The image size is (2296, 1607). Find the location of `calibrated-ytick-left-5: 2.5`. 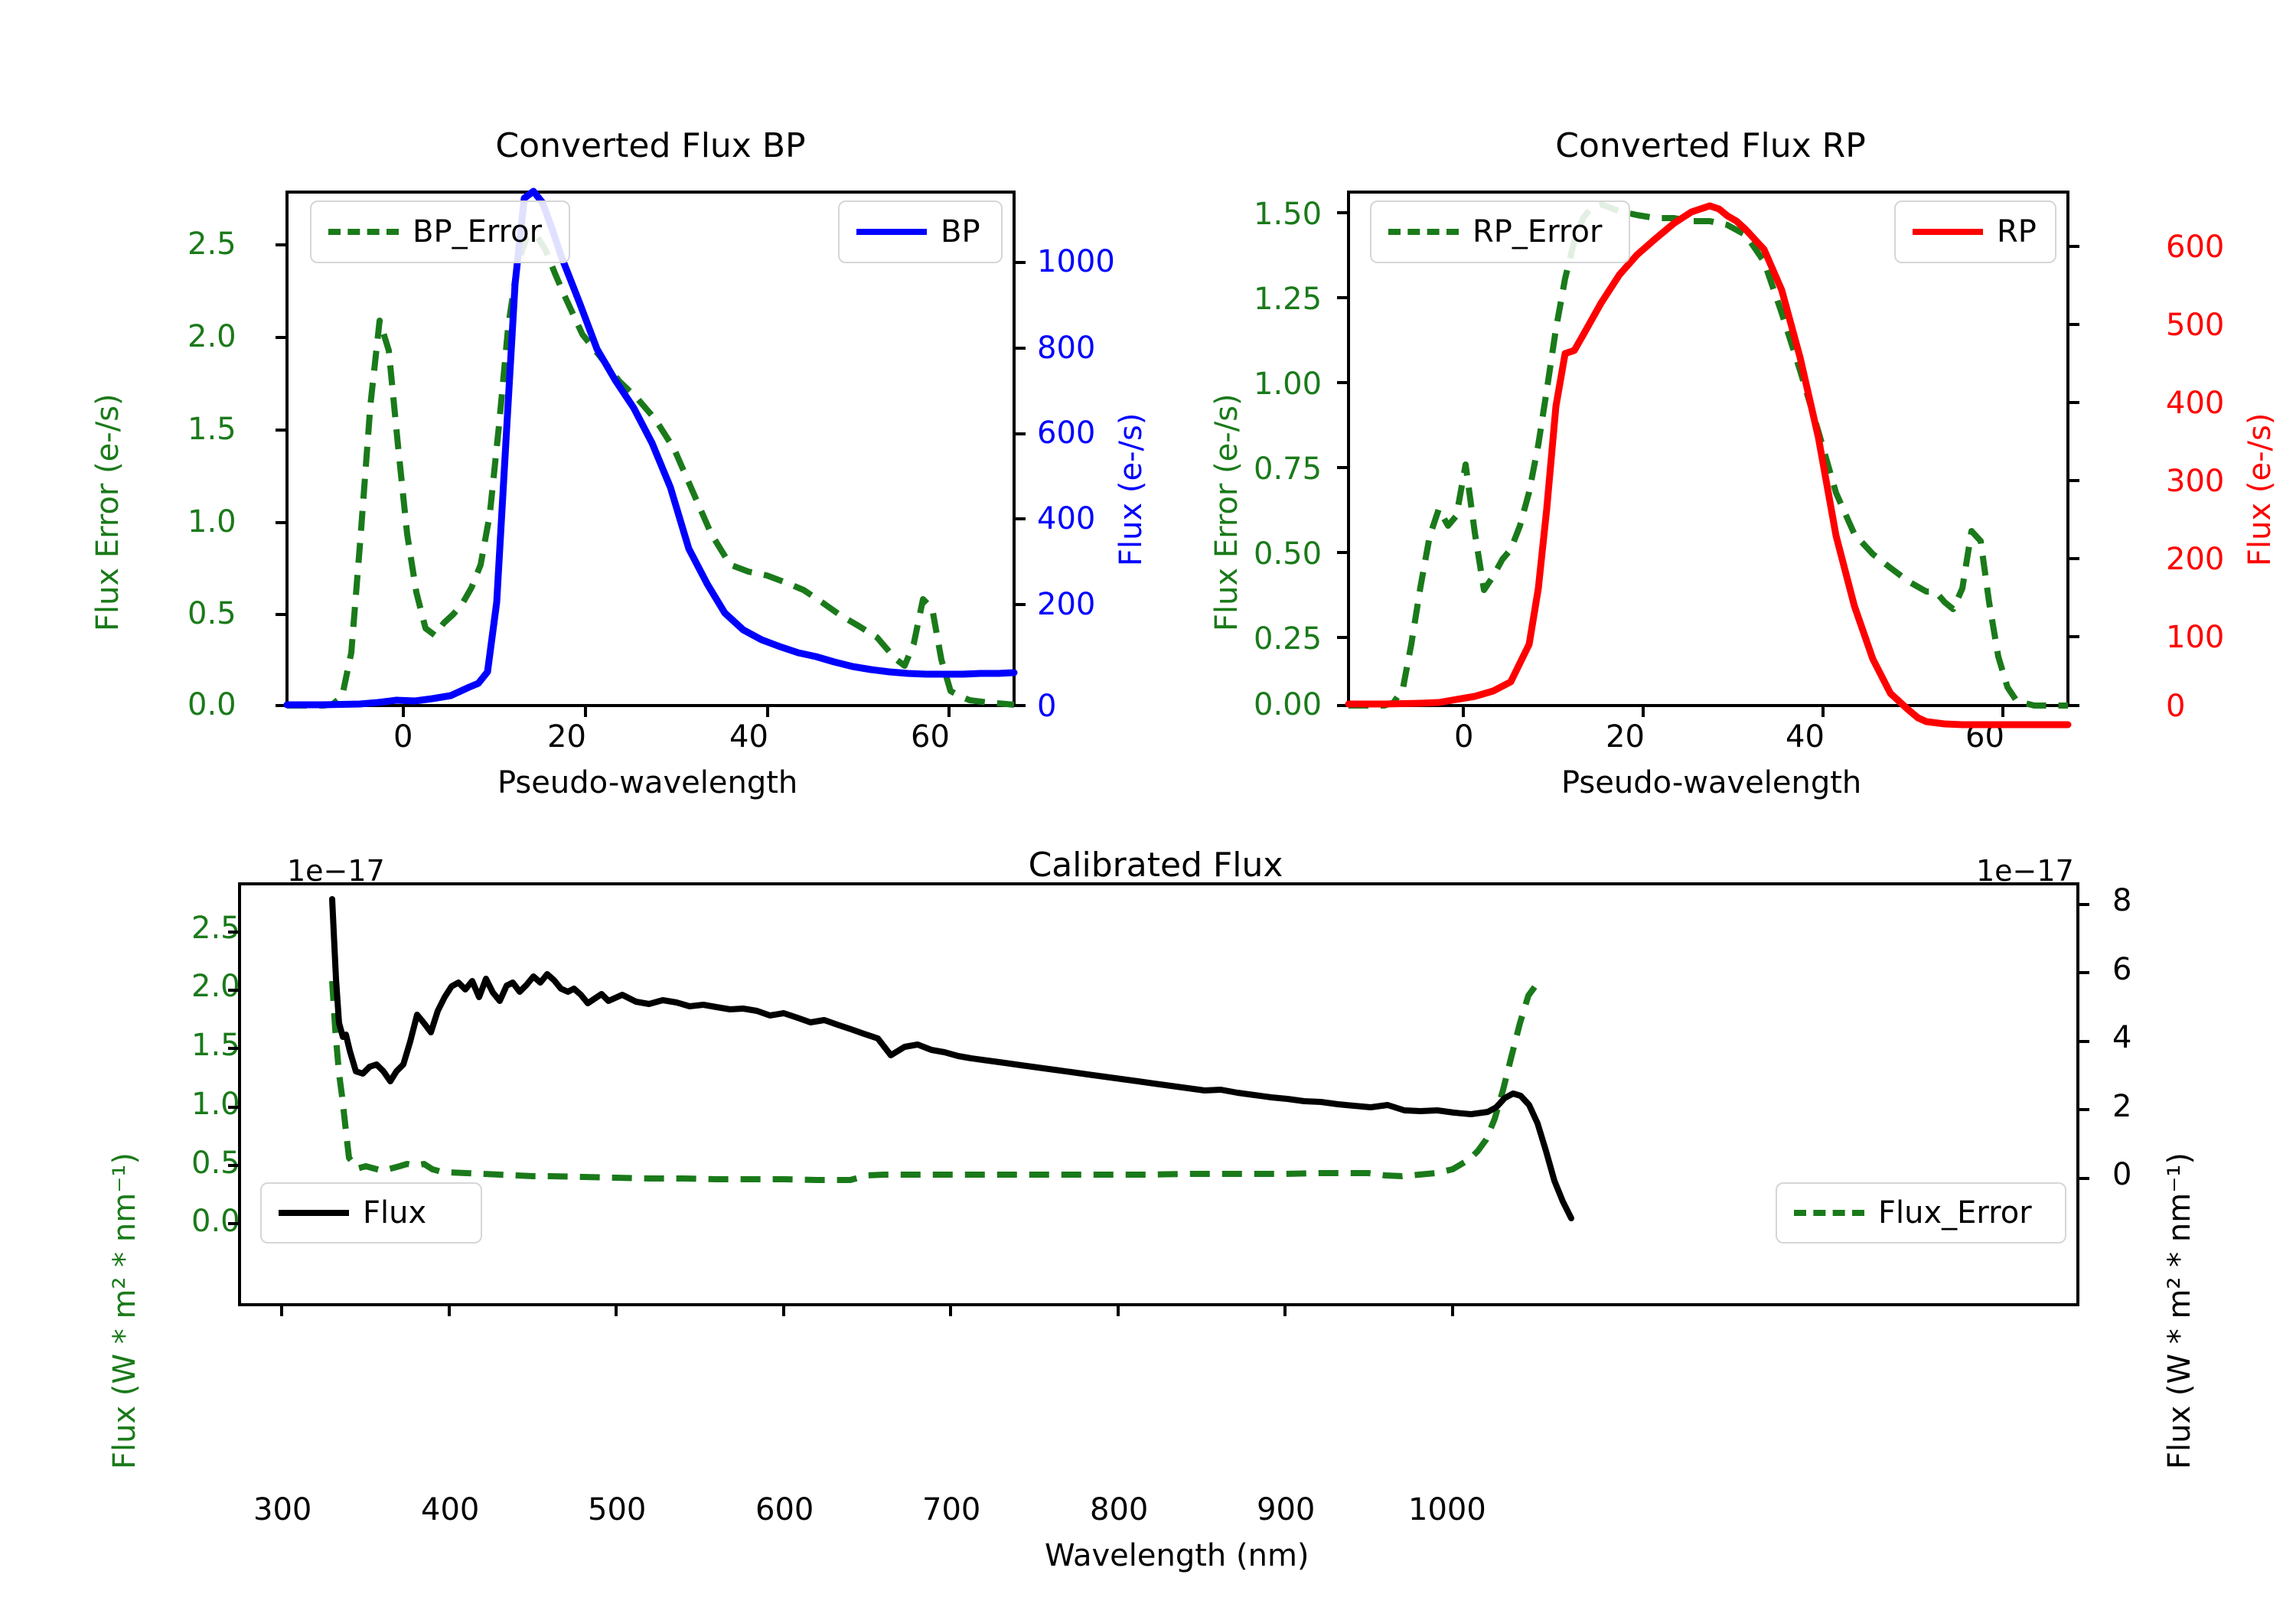

calibrated-ytick-left-5: 2.5 is located at coordinates (215, 928).